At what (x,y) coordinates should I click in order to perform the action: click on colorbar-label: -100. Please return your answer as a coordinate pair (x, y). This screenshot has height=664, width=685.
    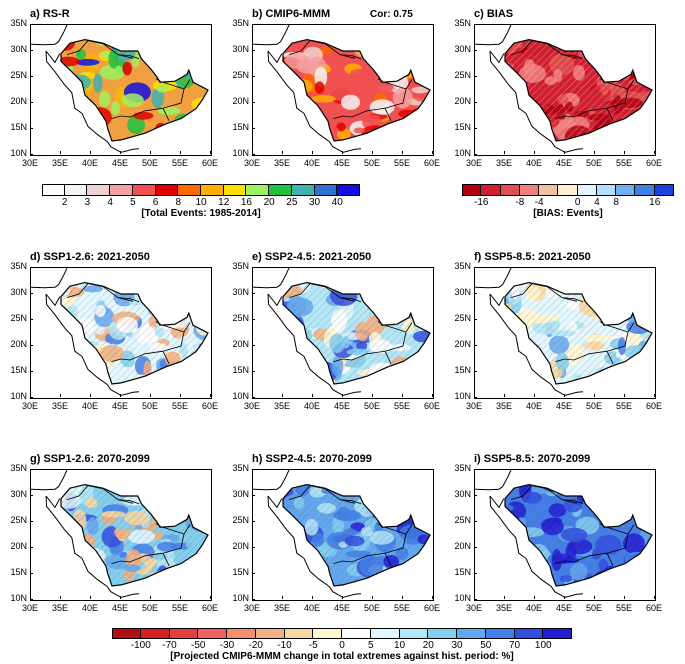
    Looking at the image, I should click on (140, 645).